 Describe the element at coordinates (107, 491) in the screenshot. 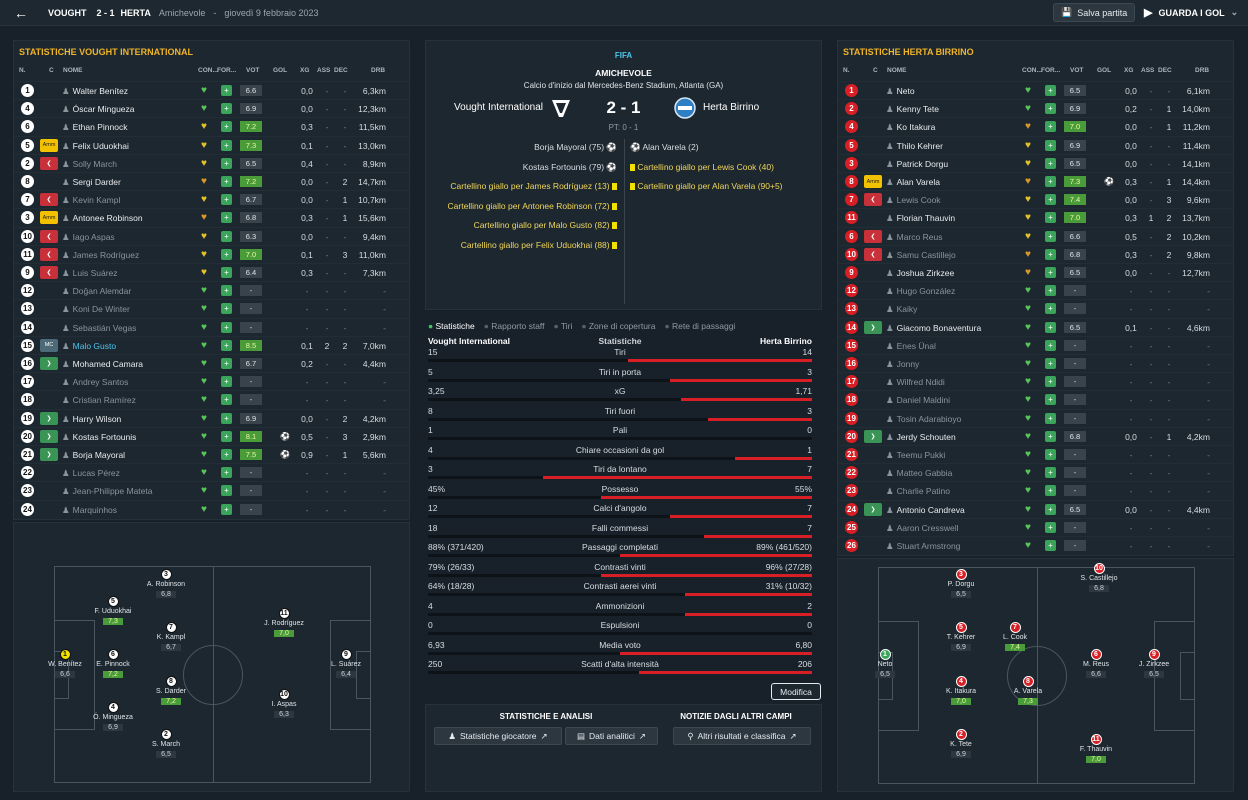

I see `player-name: ♟ Jean-Philippe Mateta` at that location.